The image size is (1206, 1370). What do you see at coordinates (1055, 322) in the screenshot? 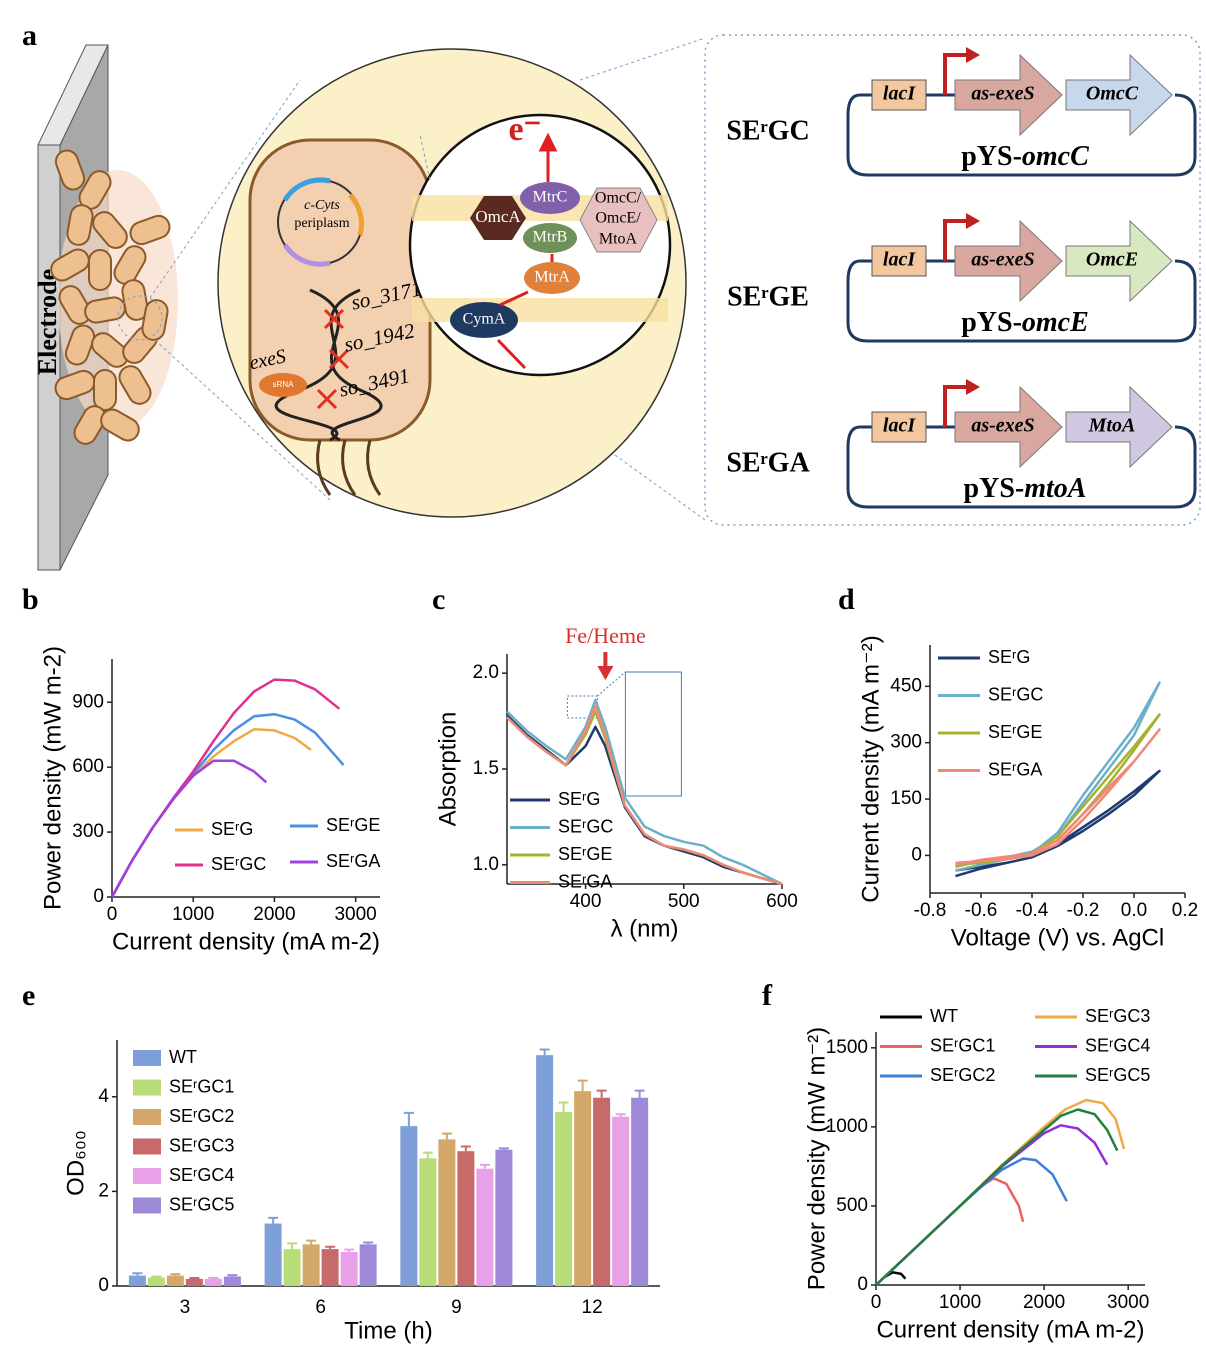
I see `plasmid-gene: omcE` at bounding box center [1055, 322].